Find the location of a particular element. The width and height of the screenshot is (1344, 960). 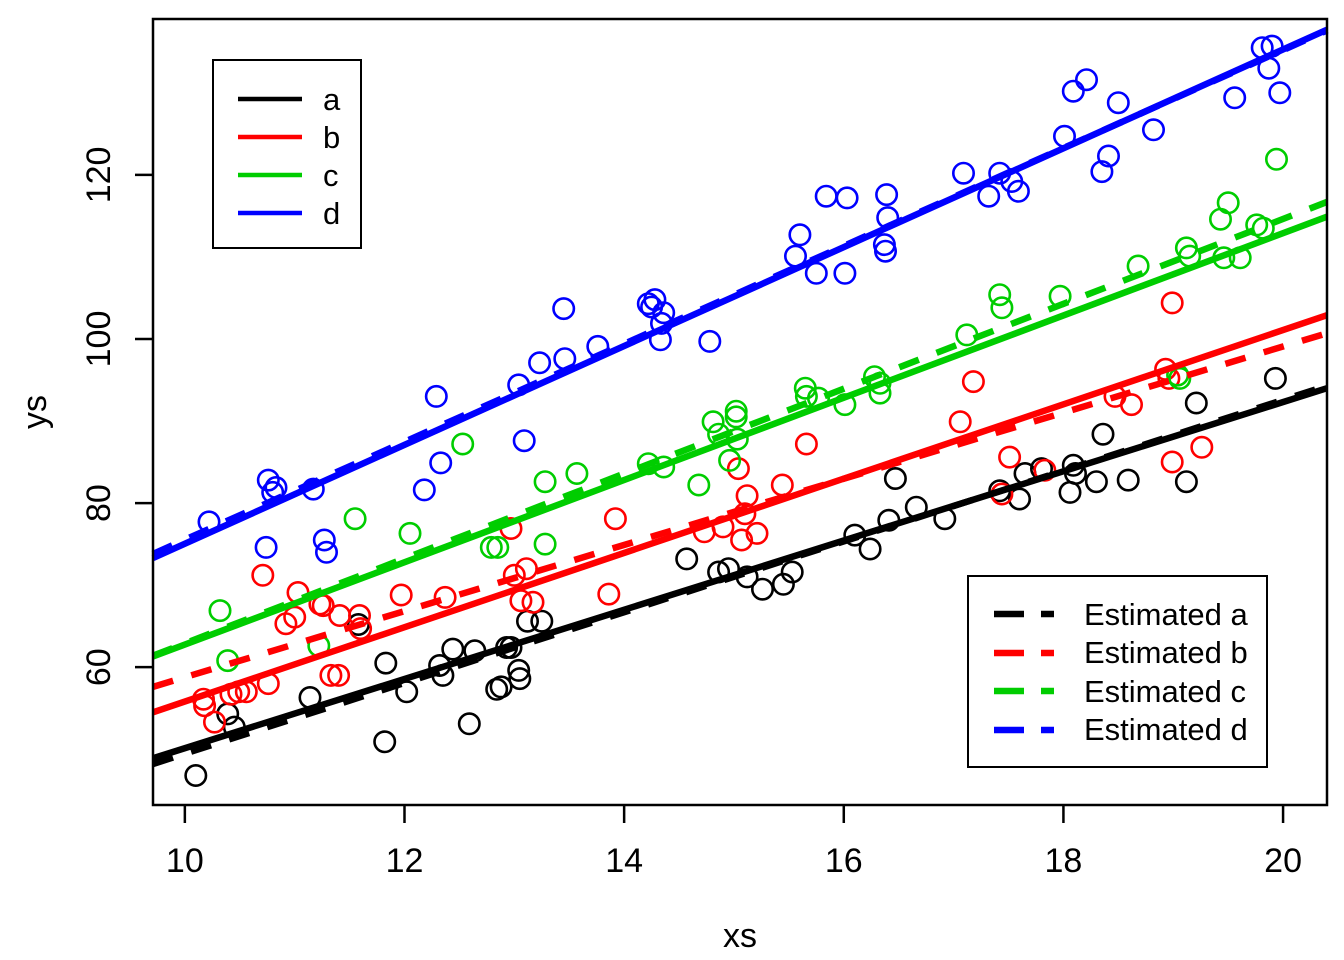

y-tick-label: 120 is located at coordinates (99, 175).